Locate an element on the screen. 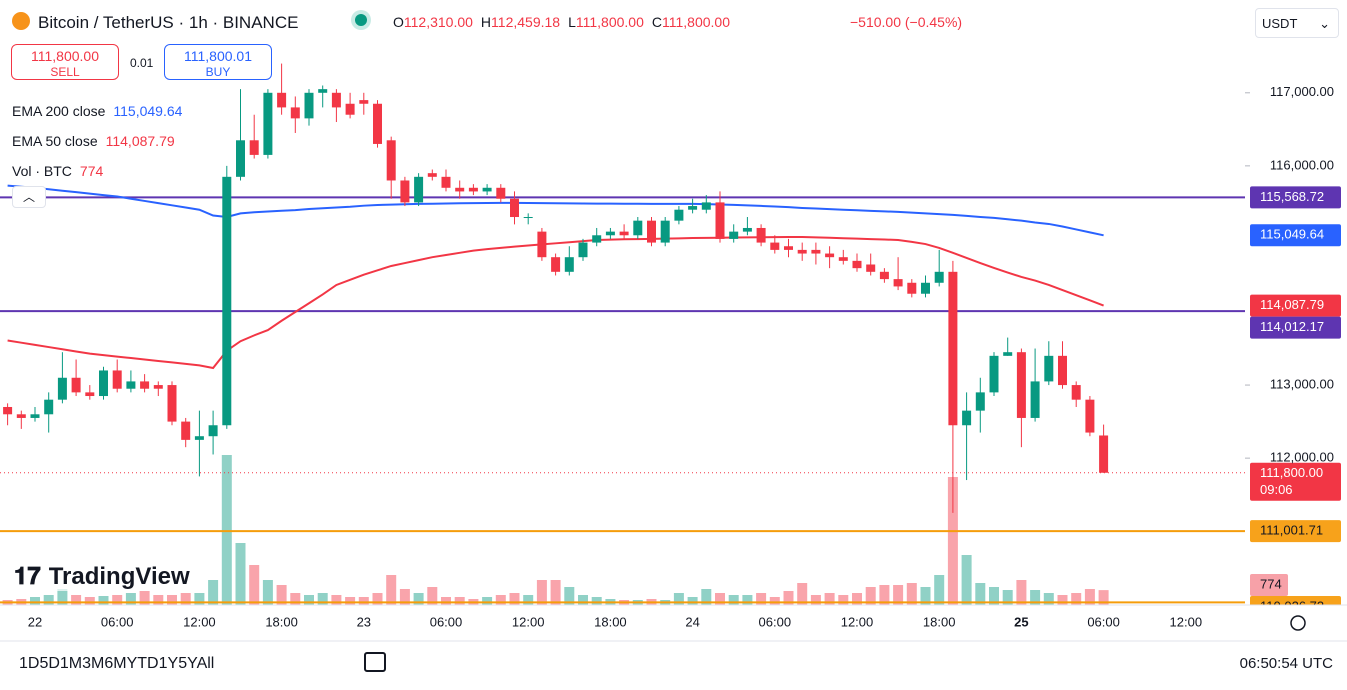  range-button: 1D is located at coordinates (29, 663).